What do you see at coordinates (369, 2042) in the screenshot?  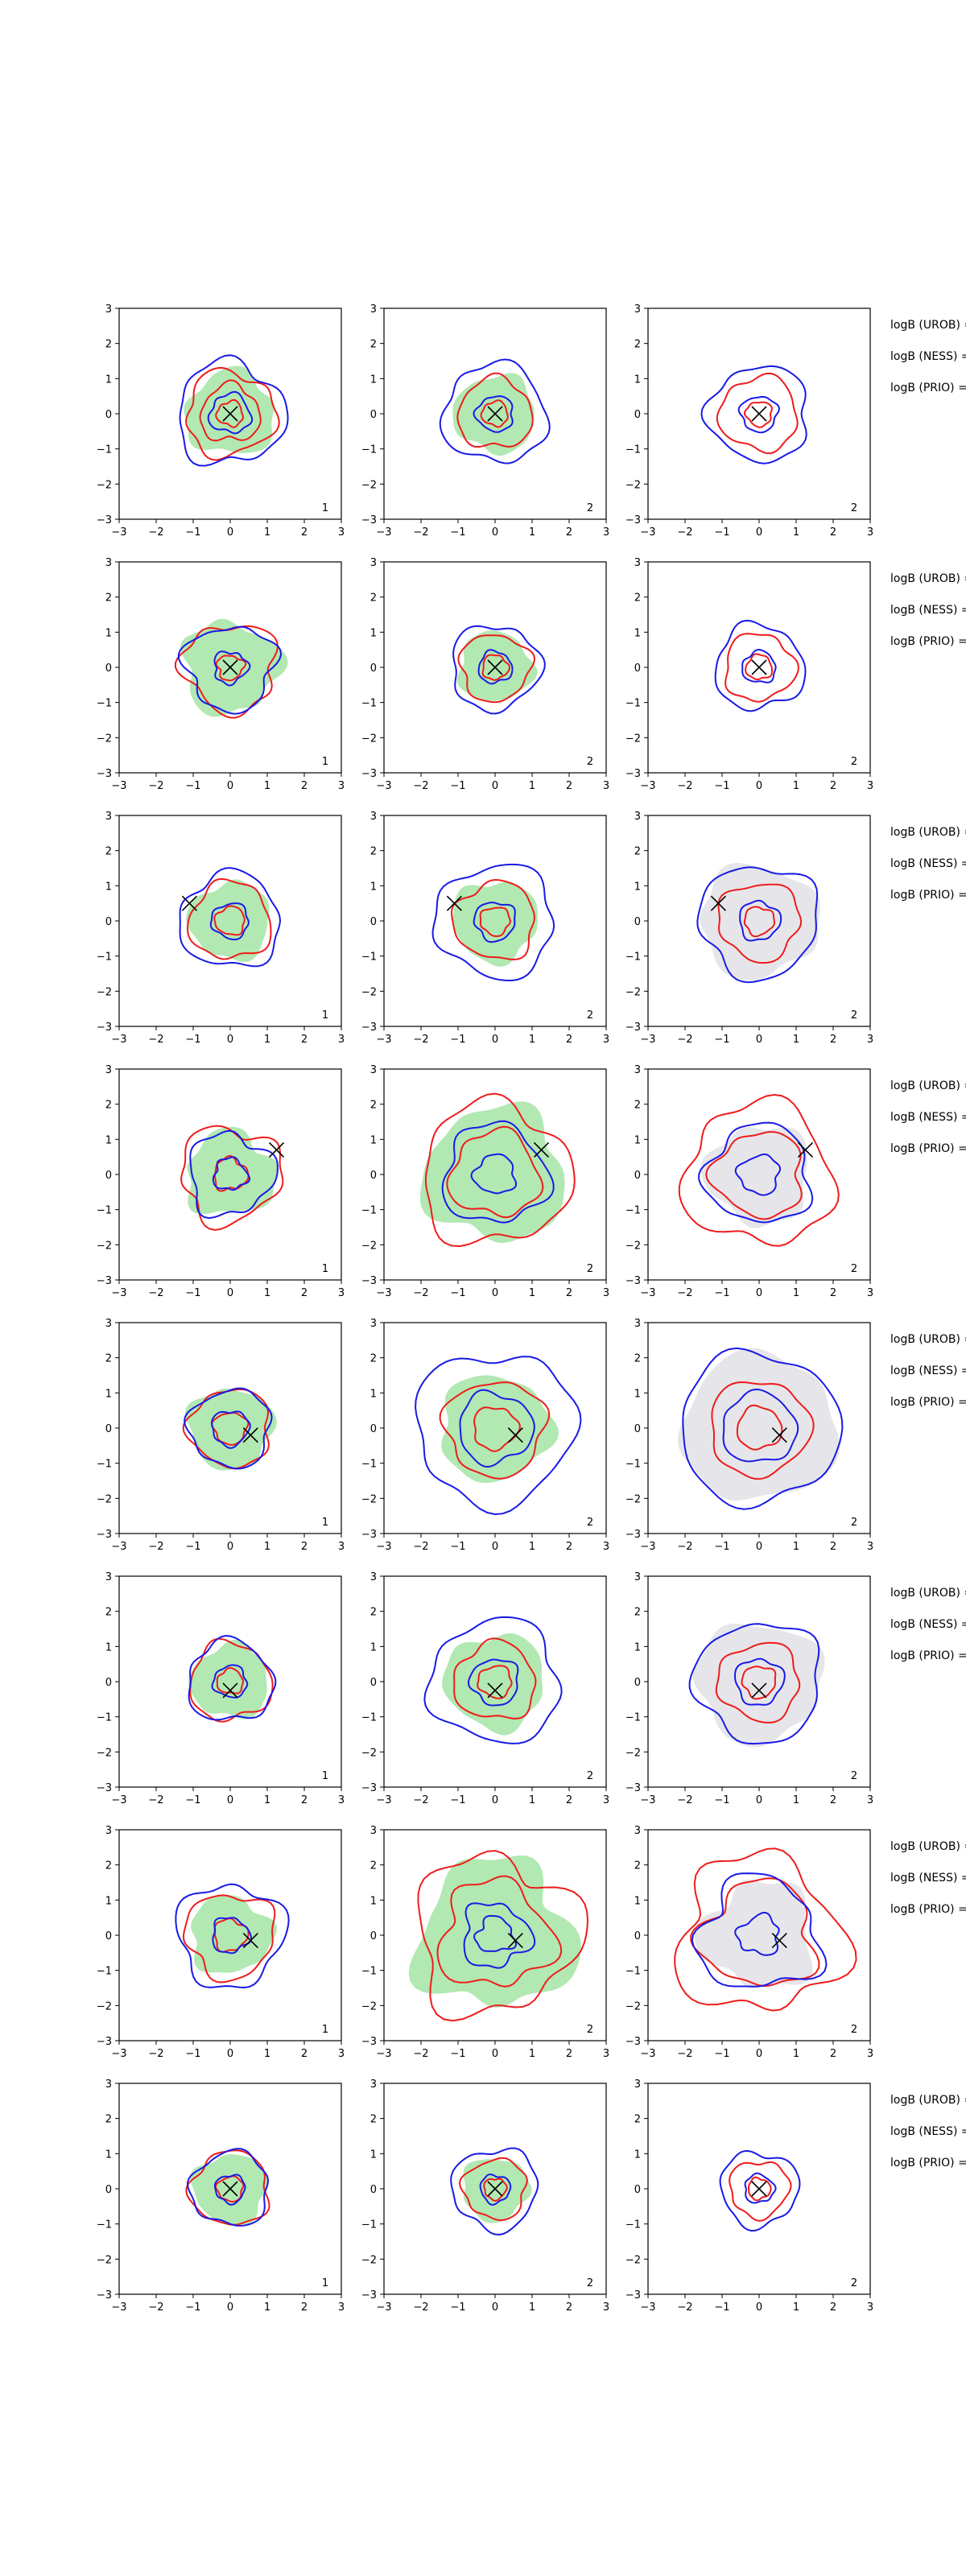 I see `y-tick-label: −3` at bounding box center [369, 2042].